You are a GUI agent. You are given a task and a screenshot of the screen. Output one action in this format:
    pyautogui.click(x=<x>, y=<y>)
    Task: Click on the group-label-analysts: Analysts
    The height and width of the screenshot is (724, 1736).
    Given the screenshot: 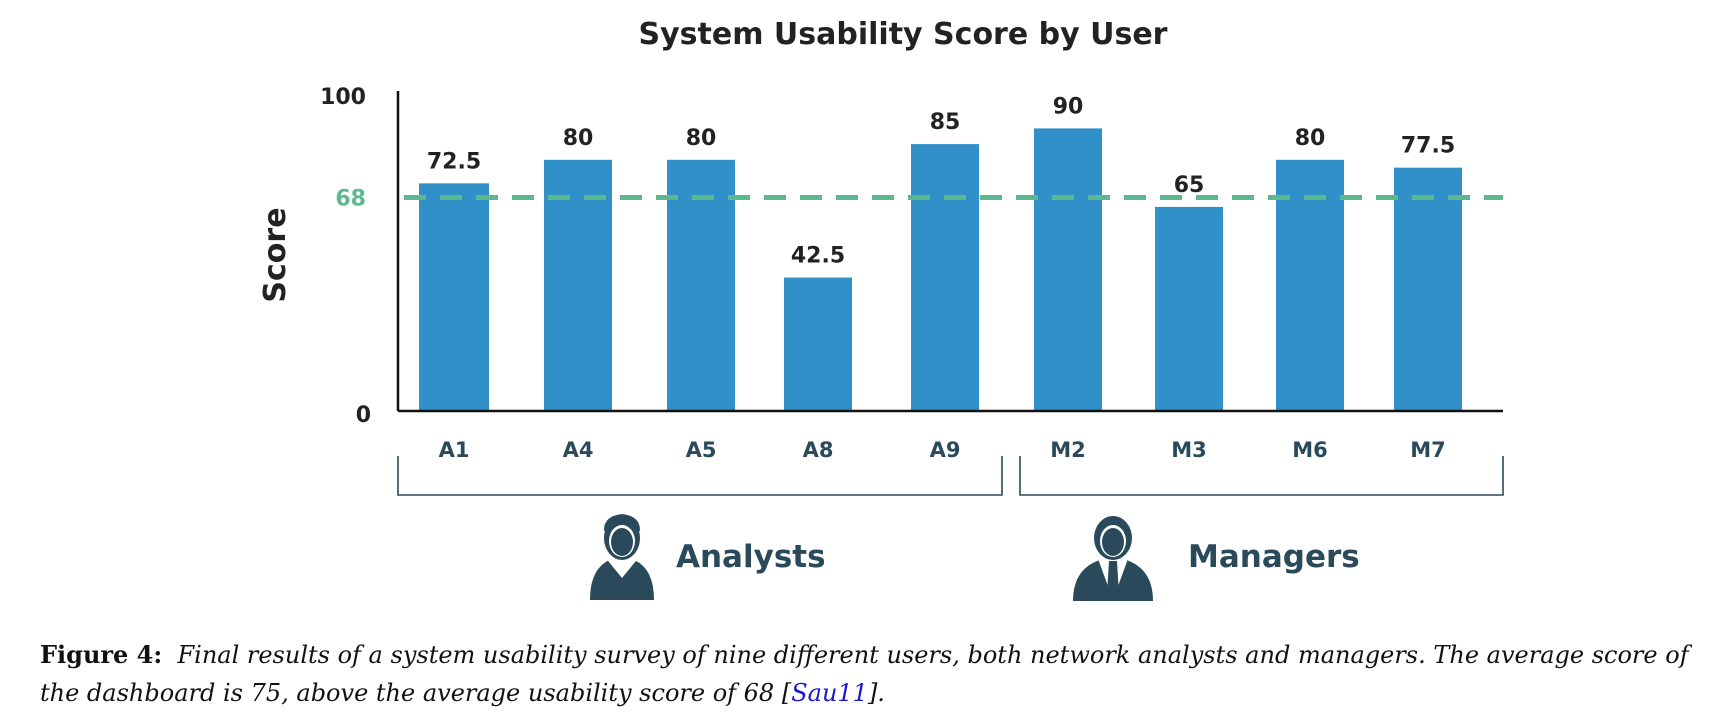 What is the action you would take?
    pyautogui.click(x=751, y=557)
    